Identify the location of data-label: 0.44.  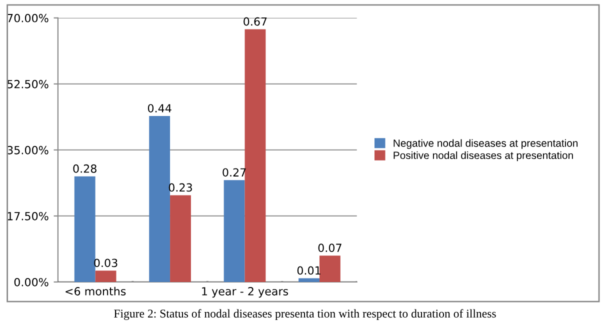
(160, 108).